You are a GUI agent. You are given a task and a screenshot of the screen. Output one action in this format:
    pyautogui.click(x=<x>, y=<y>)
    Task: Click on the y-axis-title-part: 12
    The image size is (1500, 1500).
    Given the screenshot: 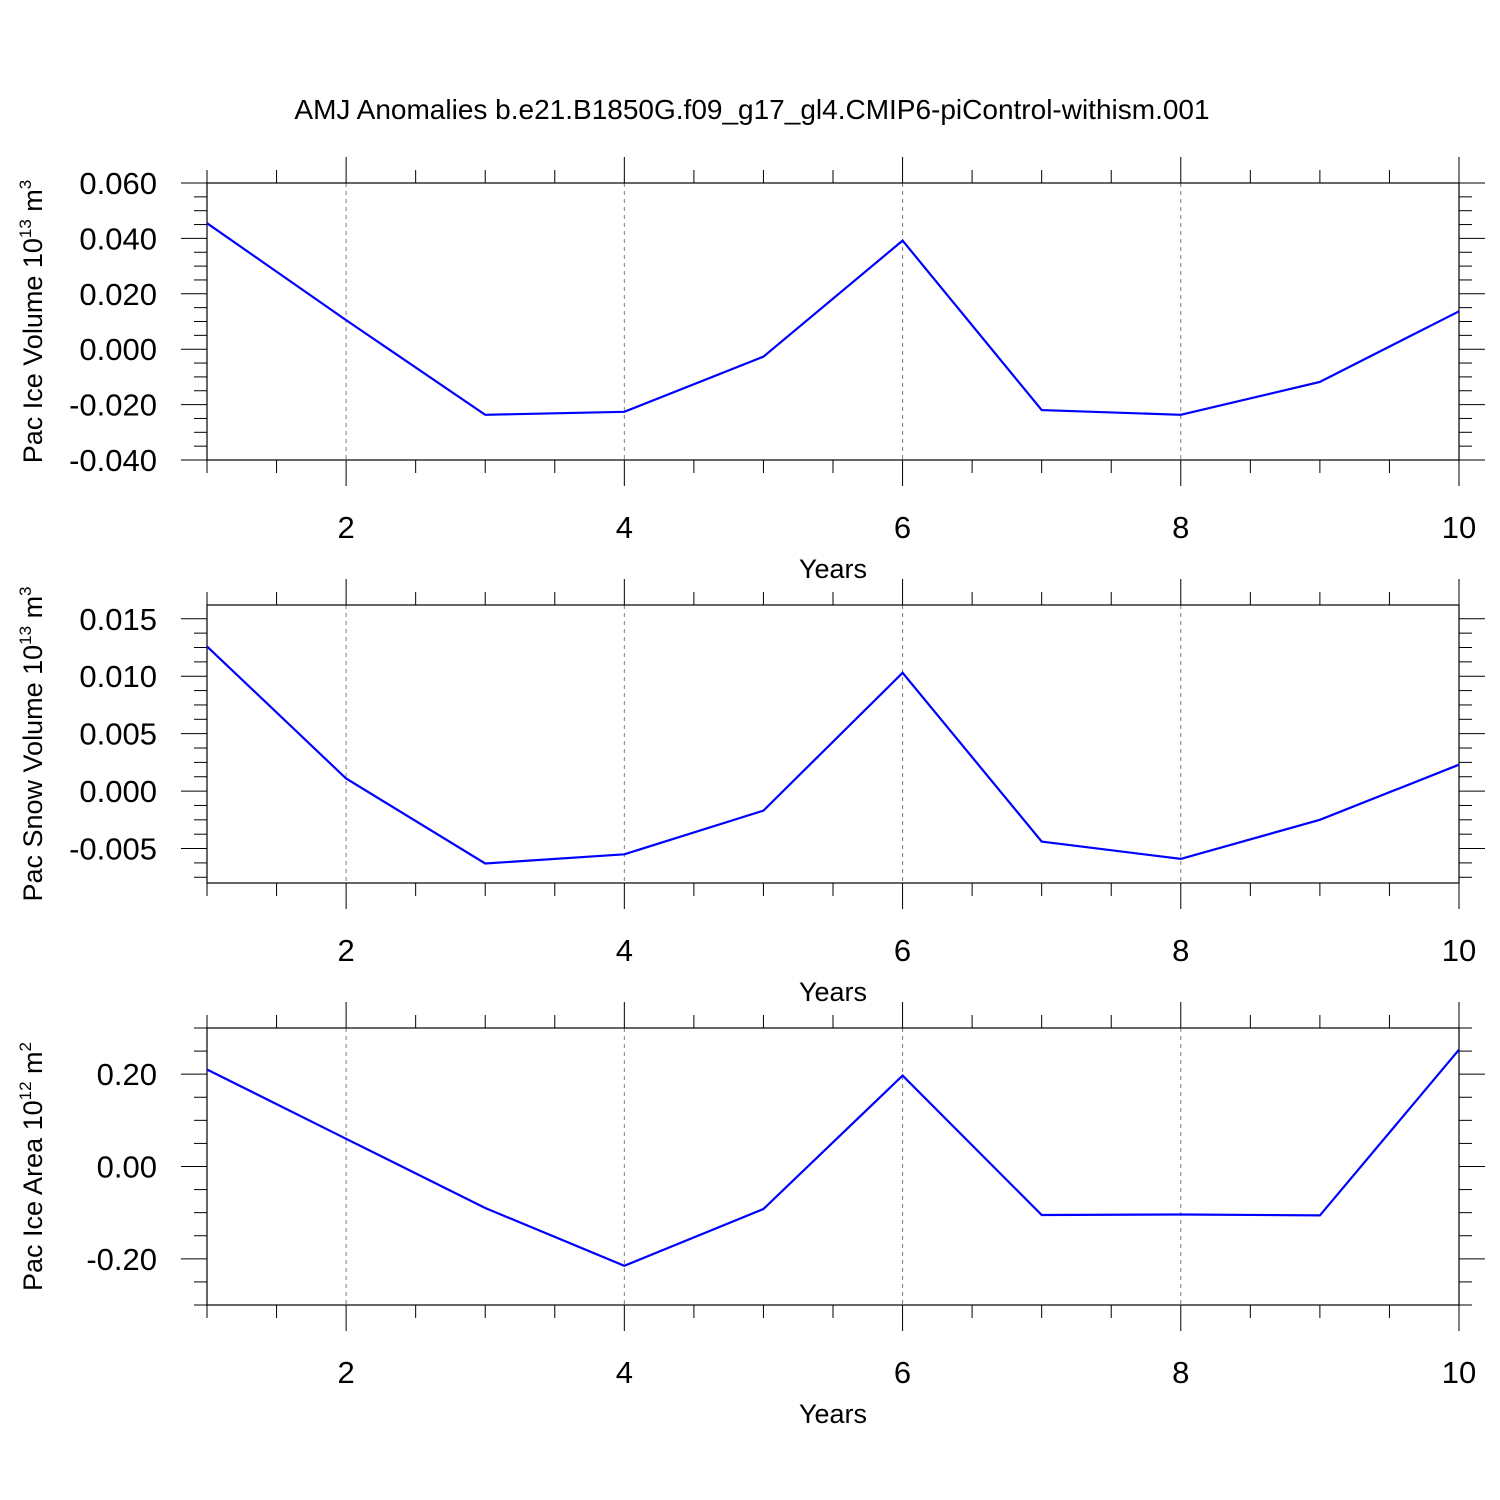 What is the action you would take?
    pyautogui.click(x=25, y=1090)
    